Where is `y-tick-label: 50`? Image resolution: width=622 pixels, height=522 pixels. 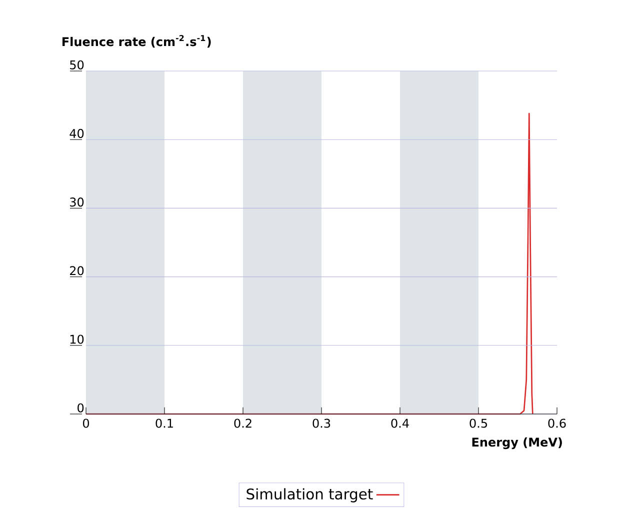
y-tick-label: 50 is located at coordinates (77, 65).